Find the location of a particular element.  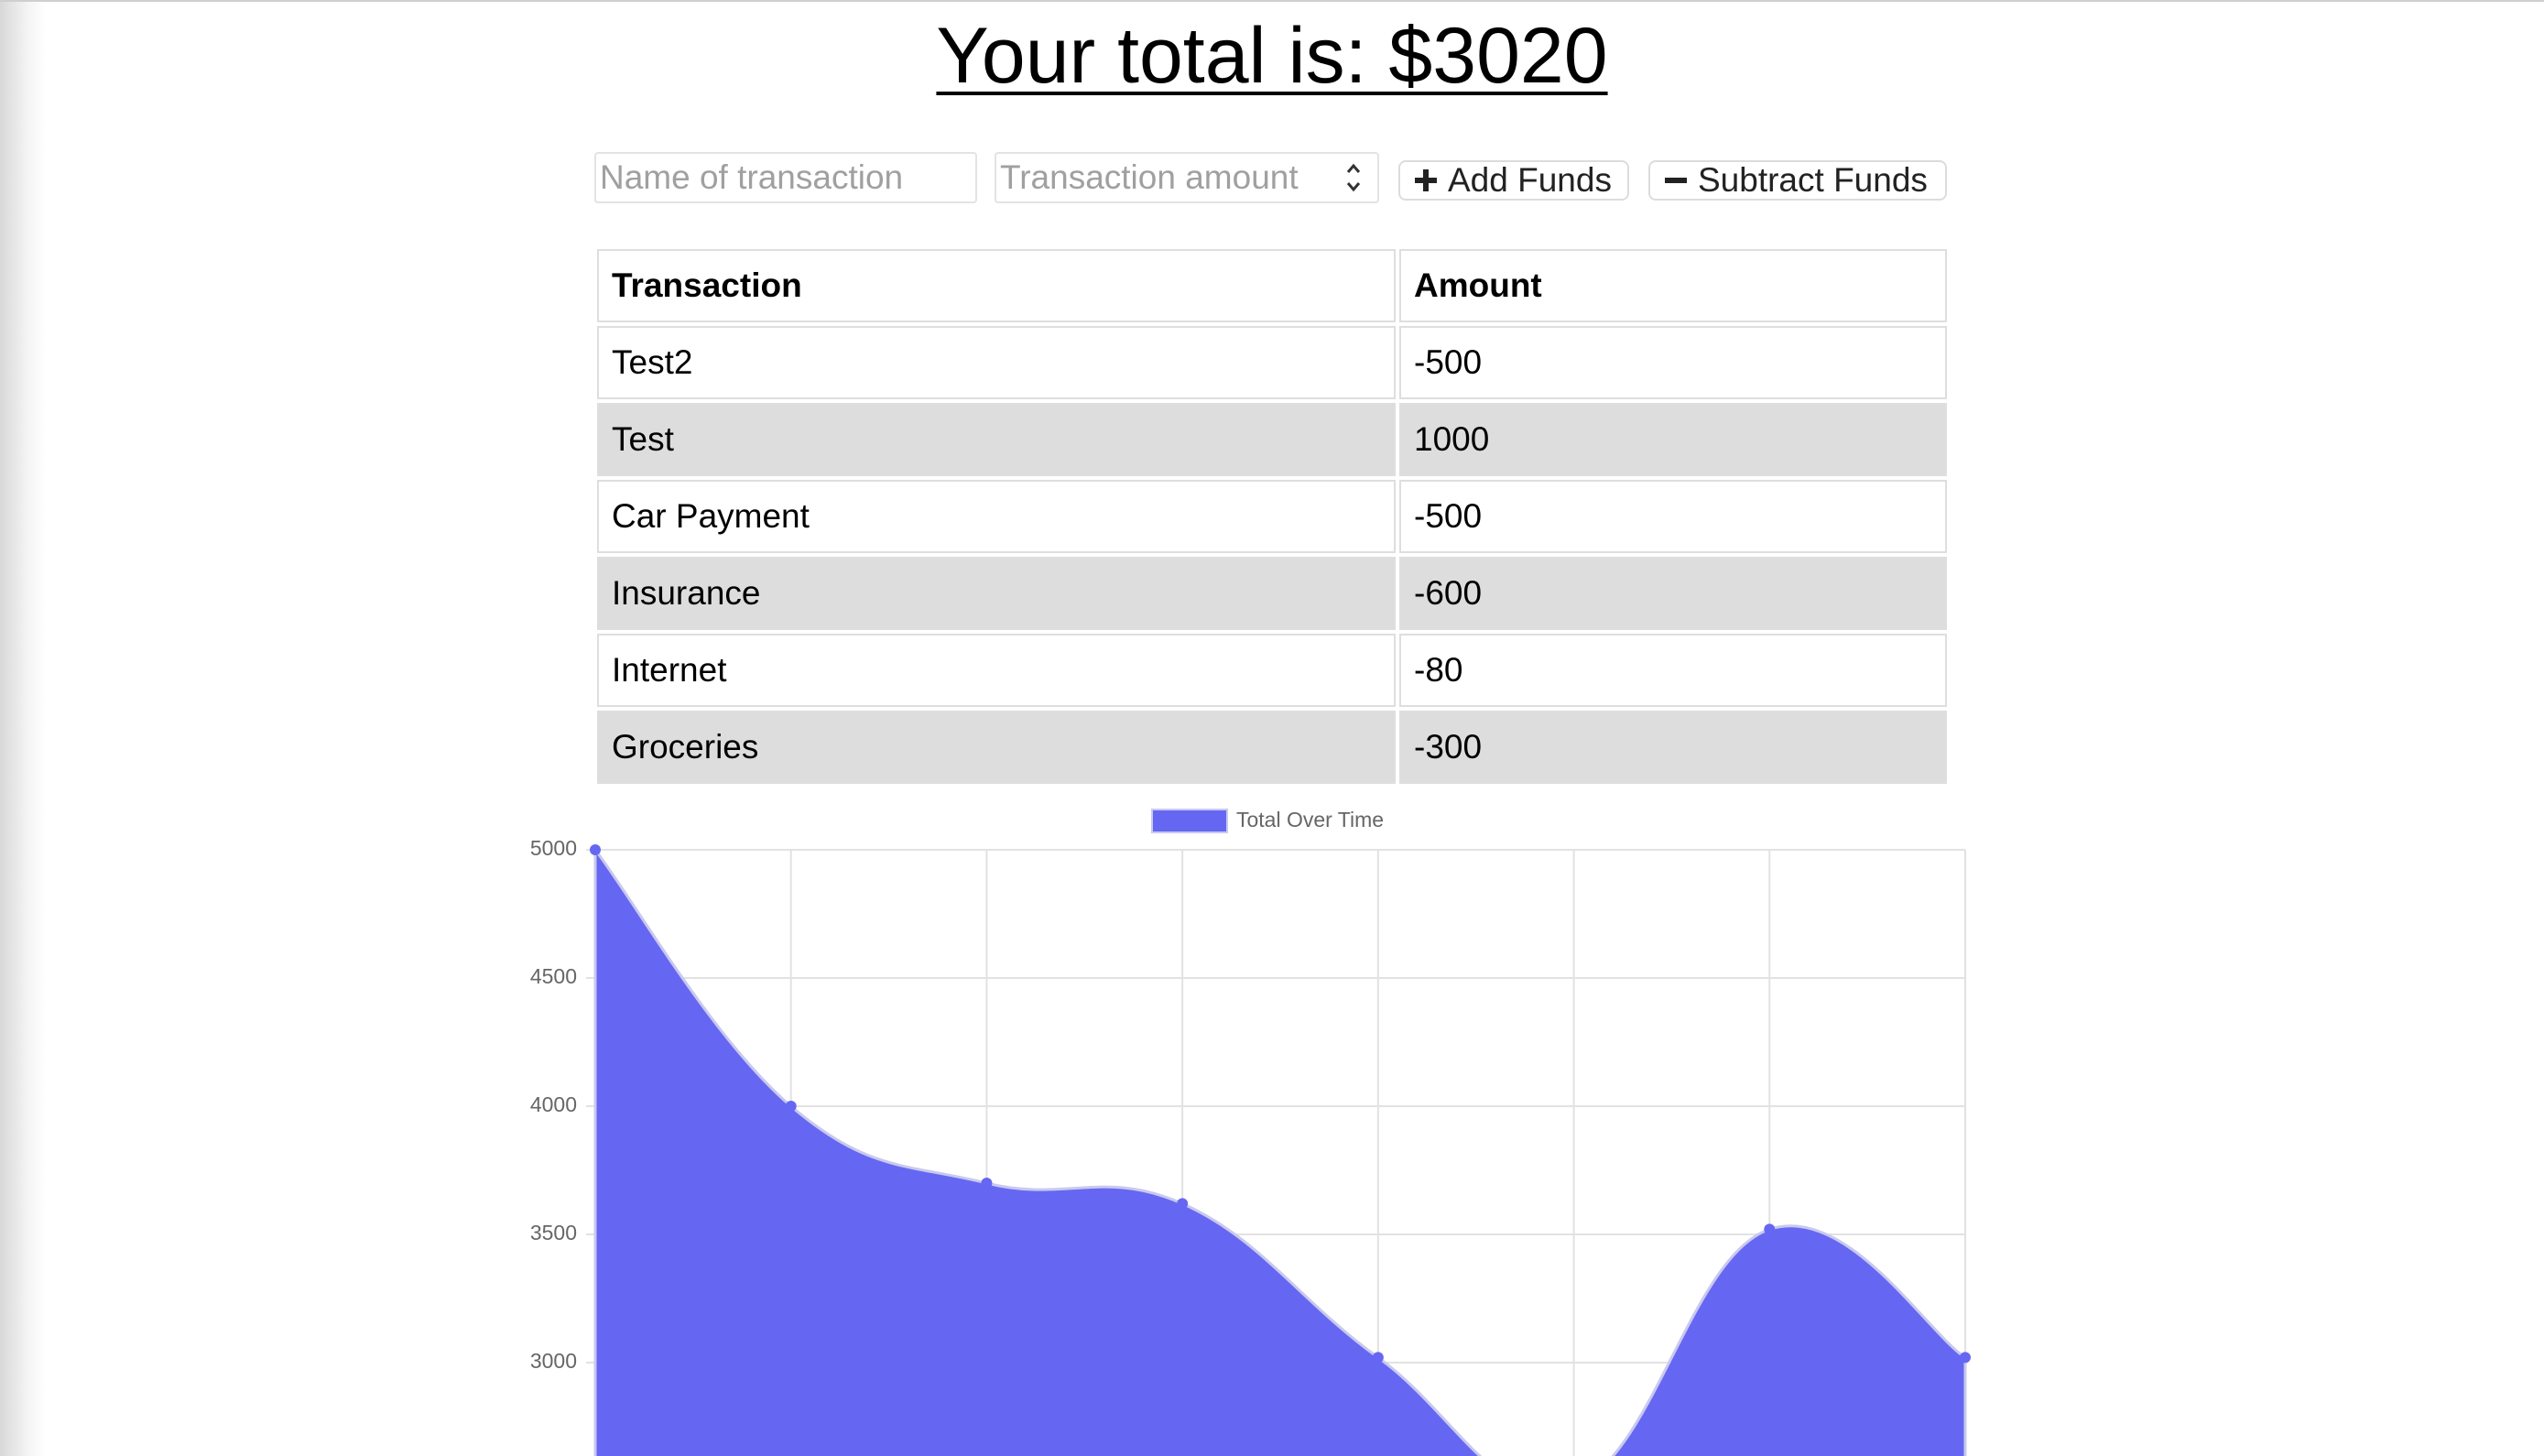

subtract-funds-button: Subtract Funds is located at coordinates (1797, 180).